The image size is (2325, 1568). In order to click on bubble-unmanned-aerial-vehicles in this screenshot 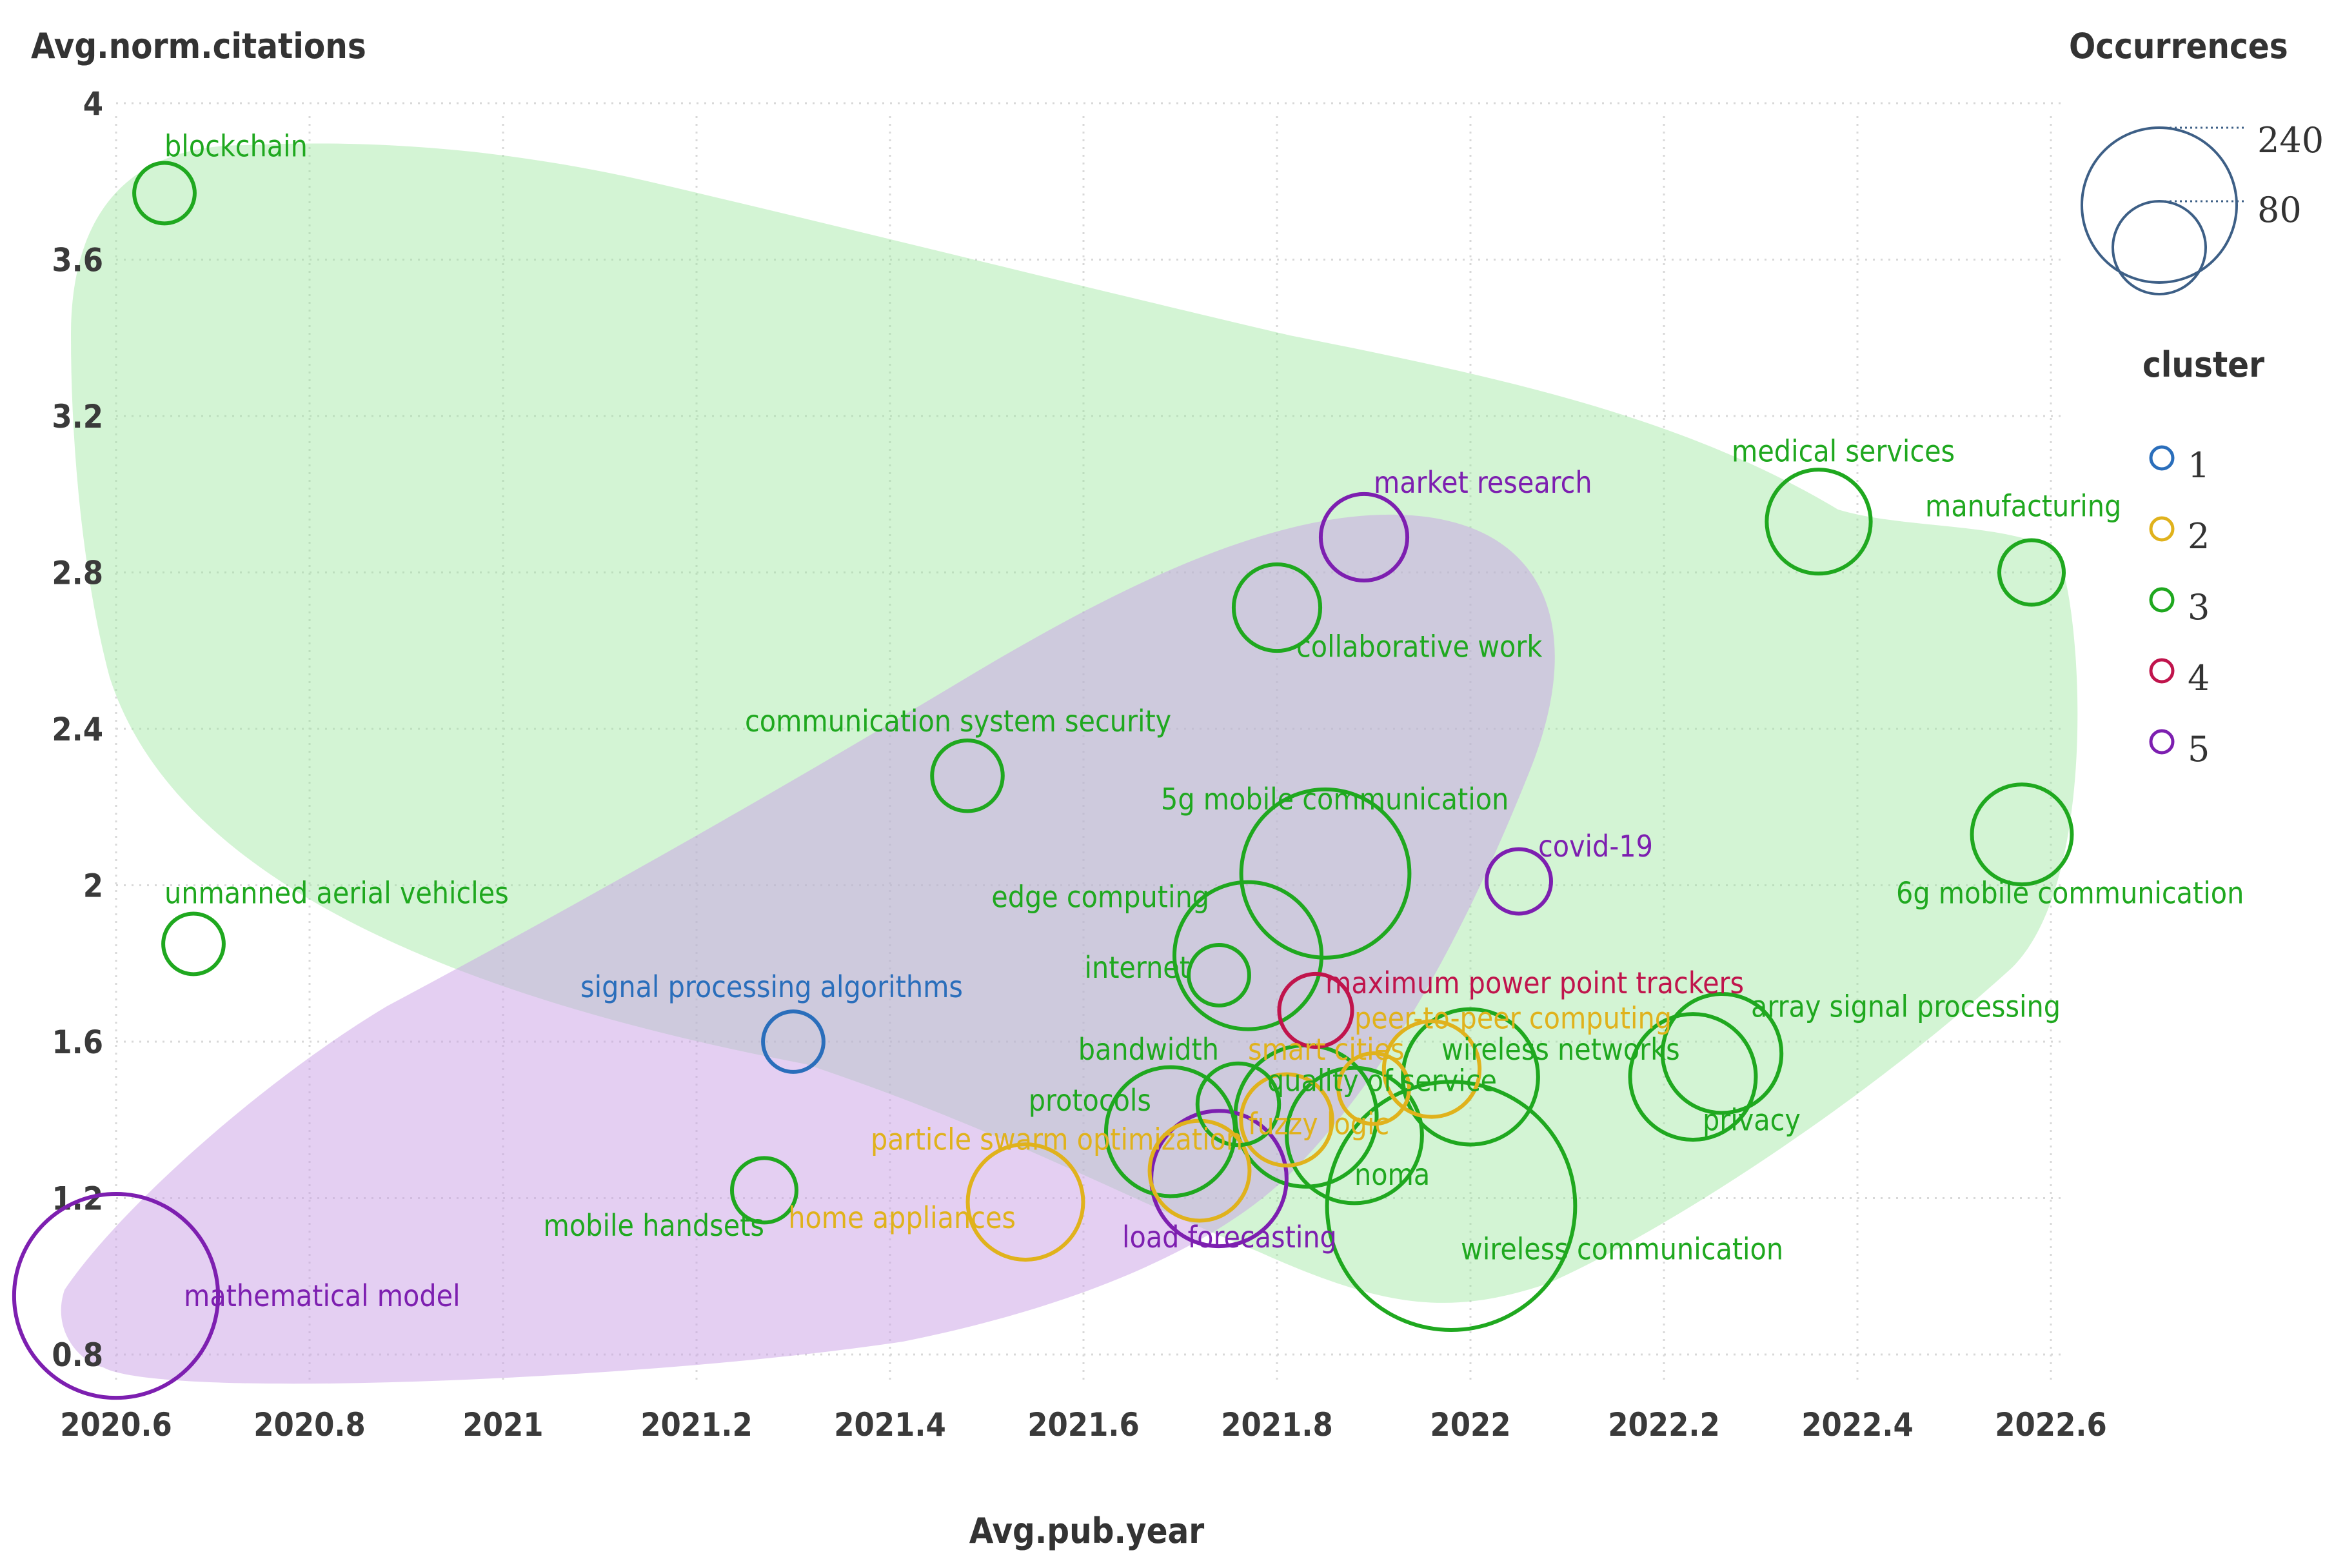, I will do `click(193, 944)`.